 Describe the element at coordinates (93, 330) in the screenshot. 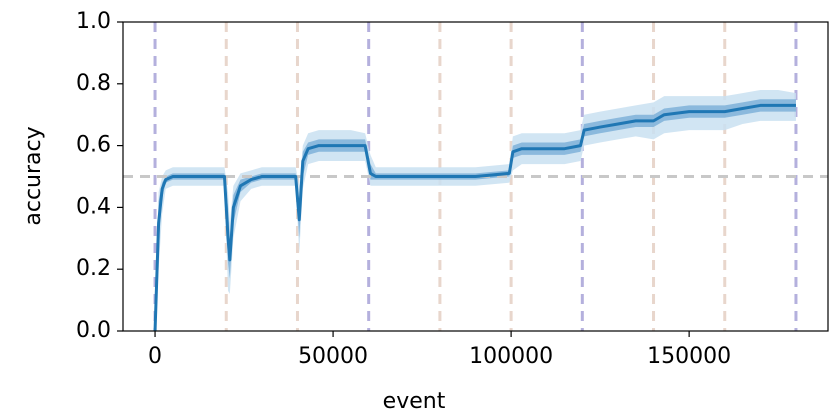

I see `y-tick-label: 0.0` at that location.